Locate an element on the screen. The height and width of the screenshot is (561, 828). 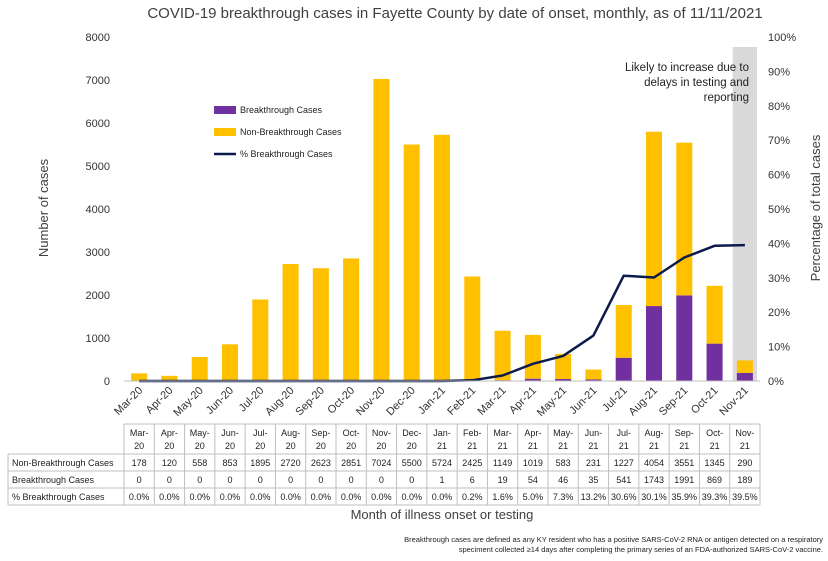
table-cell: 4054 is located at coordinates (654, 463).